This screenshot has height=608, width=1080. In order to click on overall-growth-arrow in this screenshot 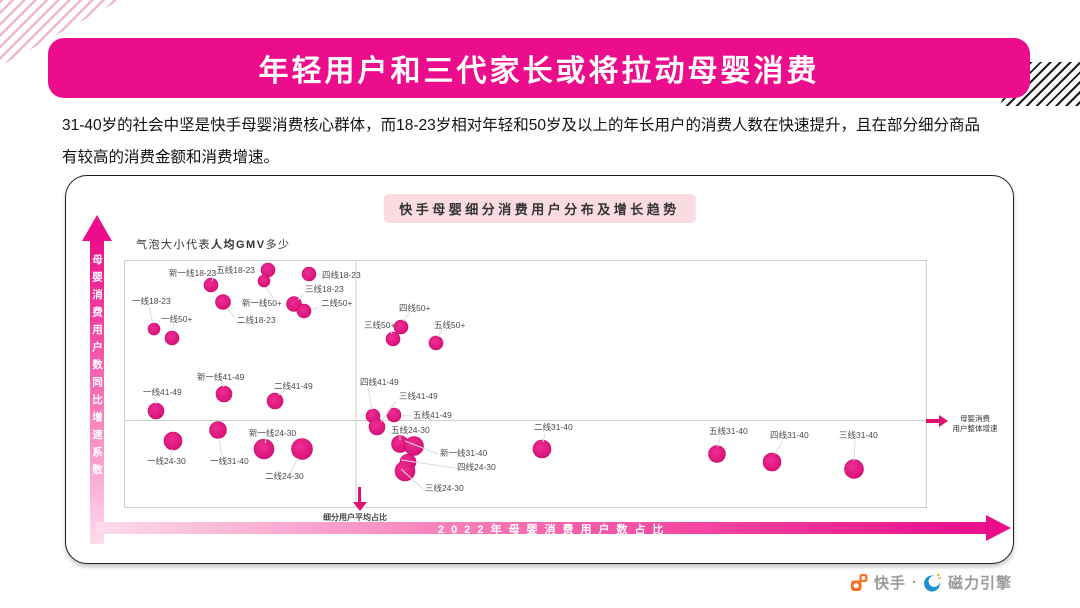, I will do `click(932, 421)`.